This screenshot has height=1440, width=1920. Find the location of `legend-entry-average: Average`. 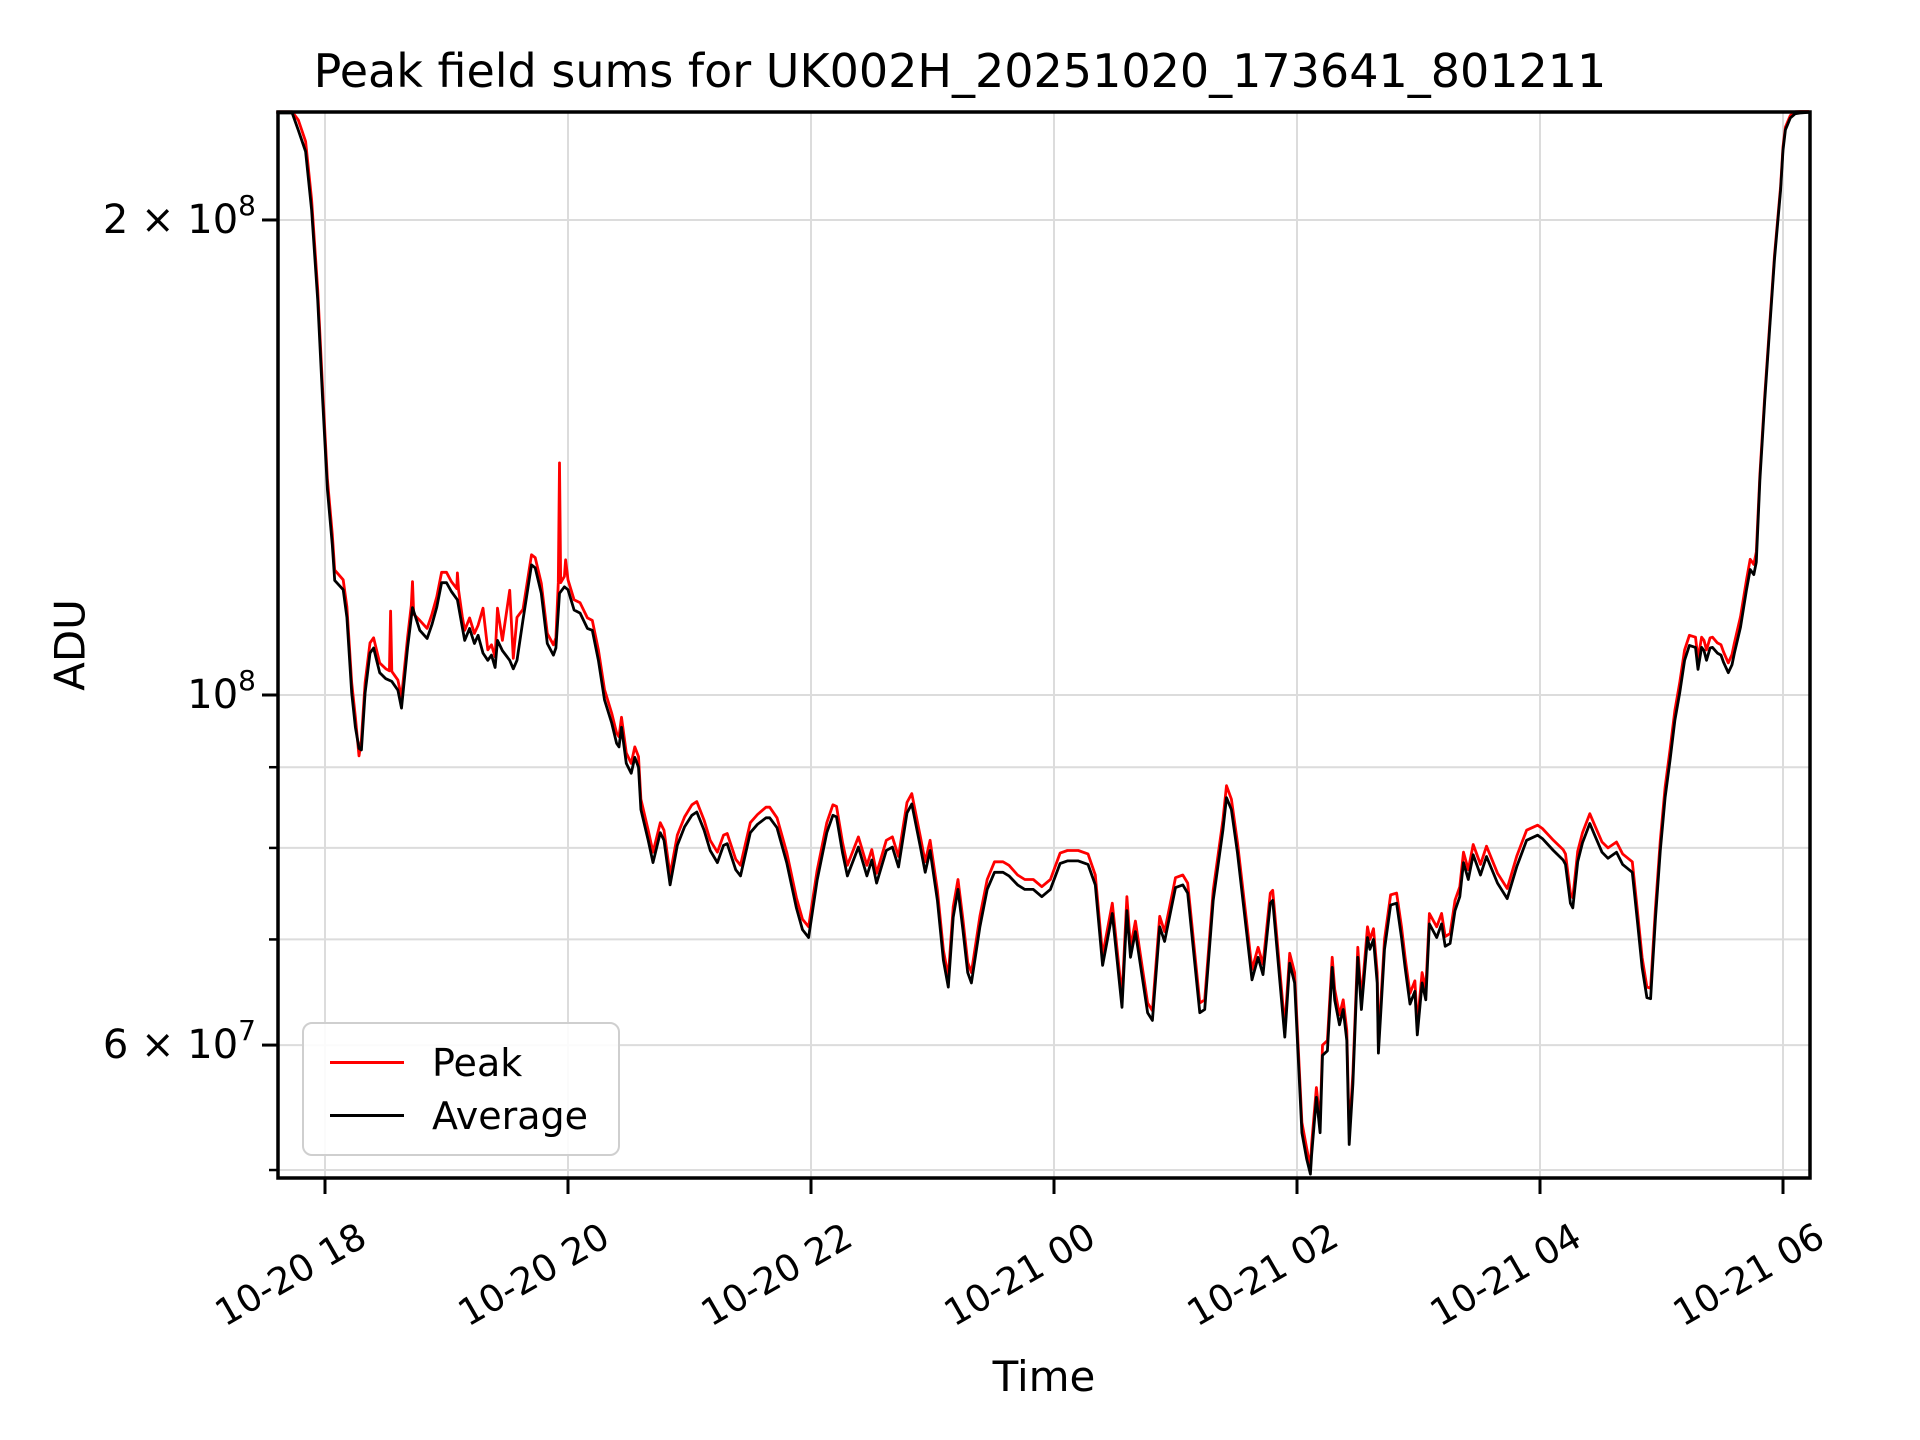

legend-entry-average: Average is located at coordinates (461, 1116).